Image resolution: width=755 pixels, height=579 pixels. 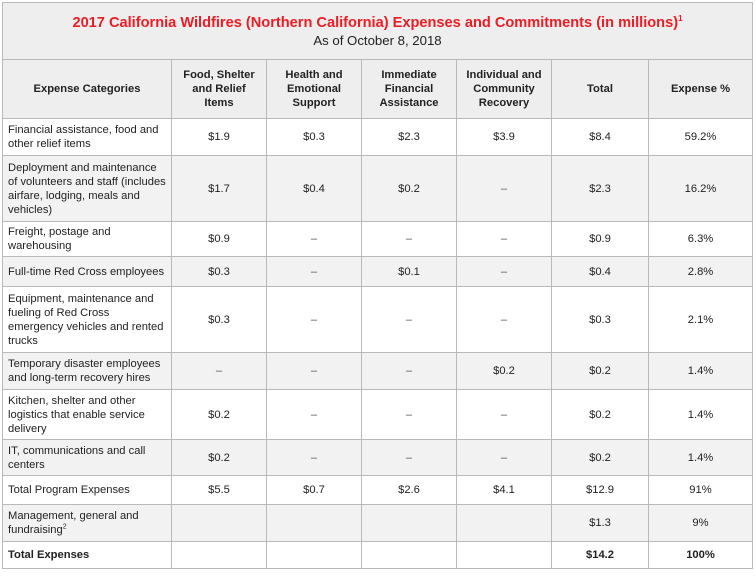 I want to click on row-value-cell: $2.6, so click(x=409, y=490).